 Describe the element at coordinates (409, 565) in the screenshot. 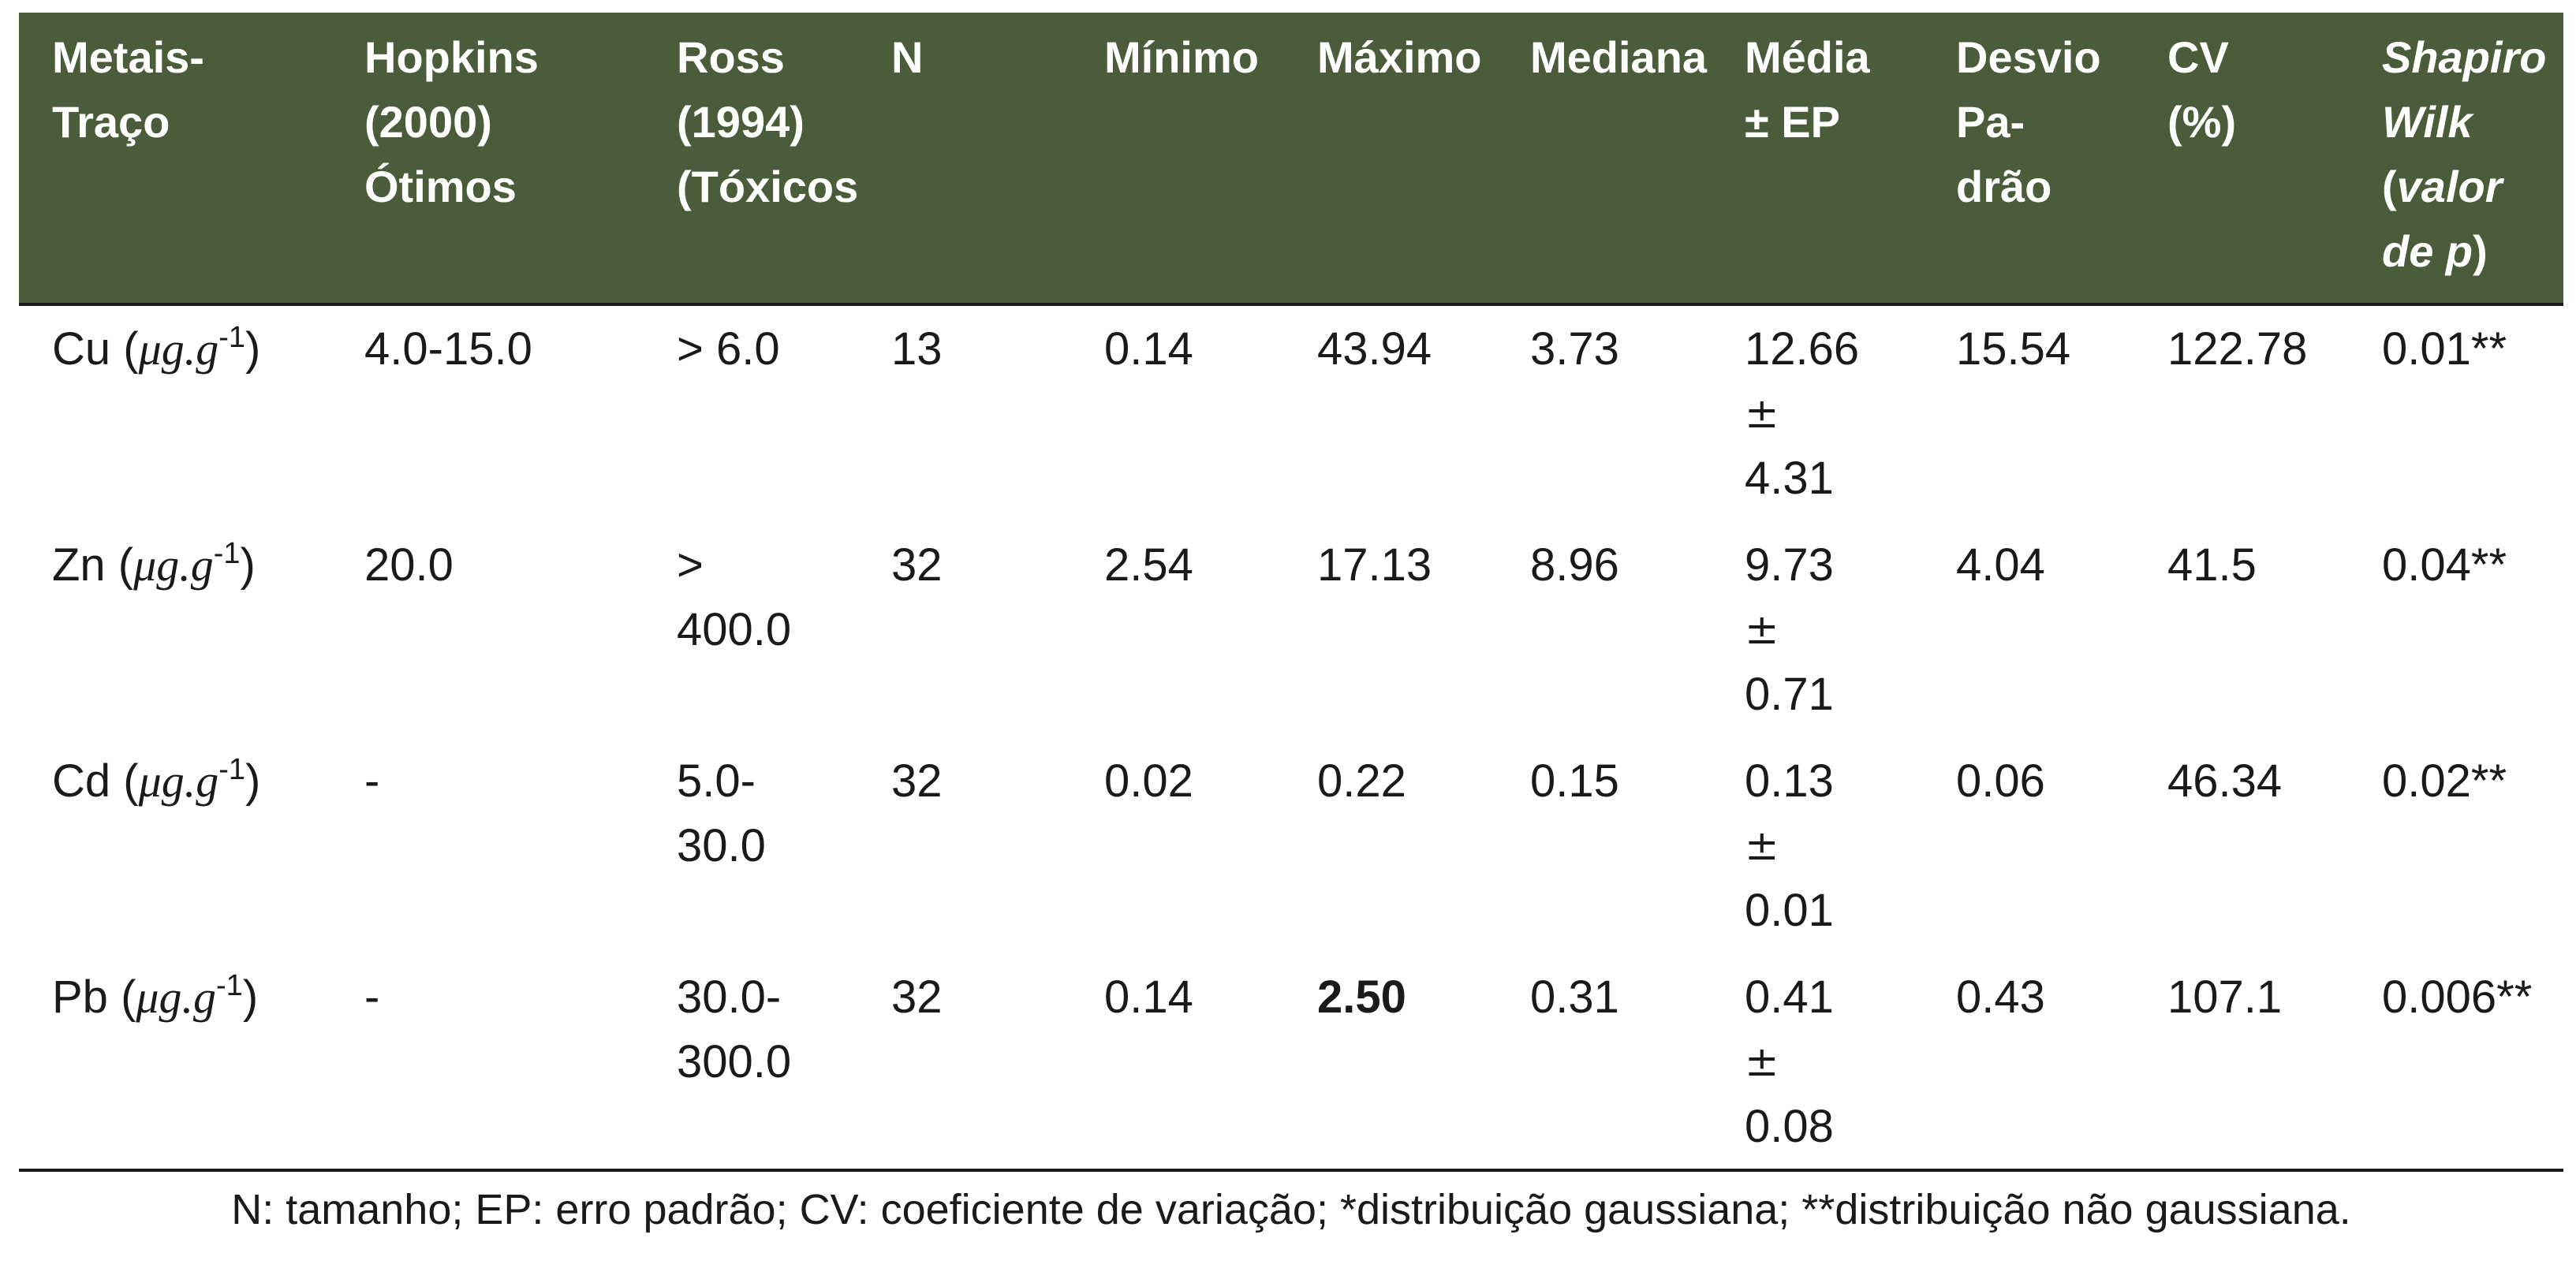

I see `cell-hopkins: 20.0` at that location.